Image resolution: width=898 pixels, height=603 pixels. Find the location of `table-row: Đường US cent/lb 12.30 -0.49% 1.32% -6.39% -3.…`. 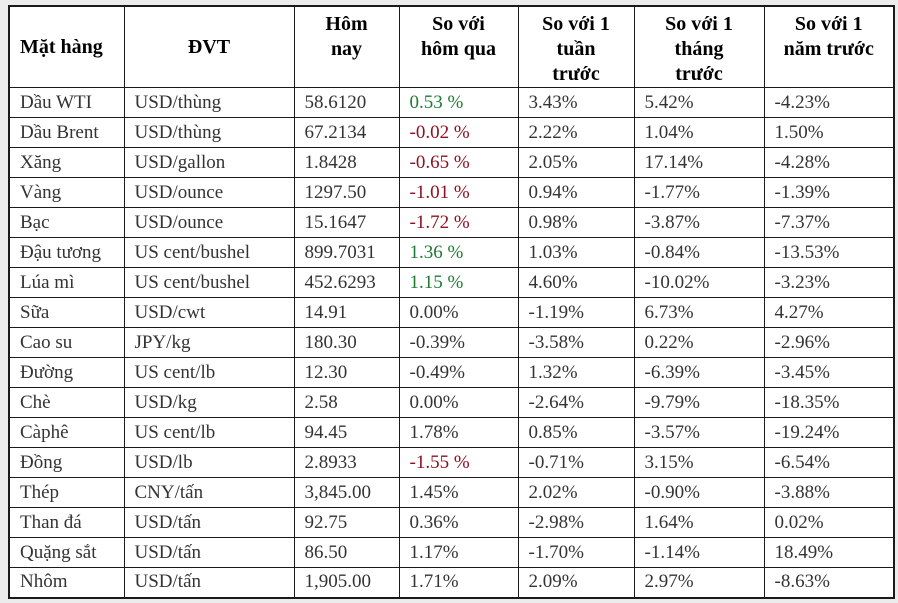

table-row: Đường US cent/lb 12.30 -0.49% 1.32% -6.39% -3.… is located at coordinates (451, 372).